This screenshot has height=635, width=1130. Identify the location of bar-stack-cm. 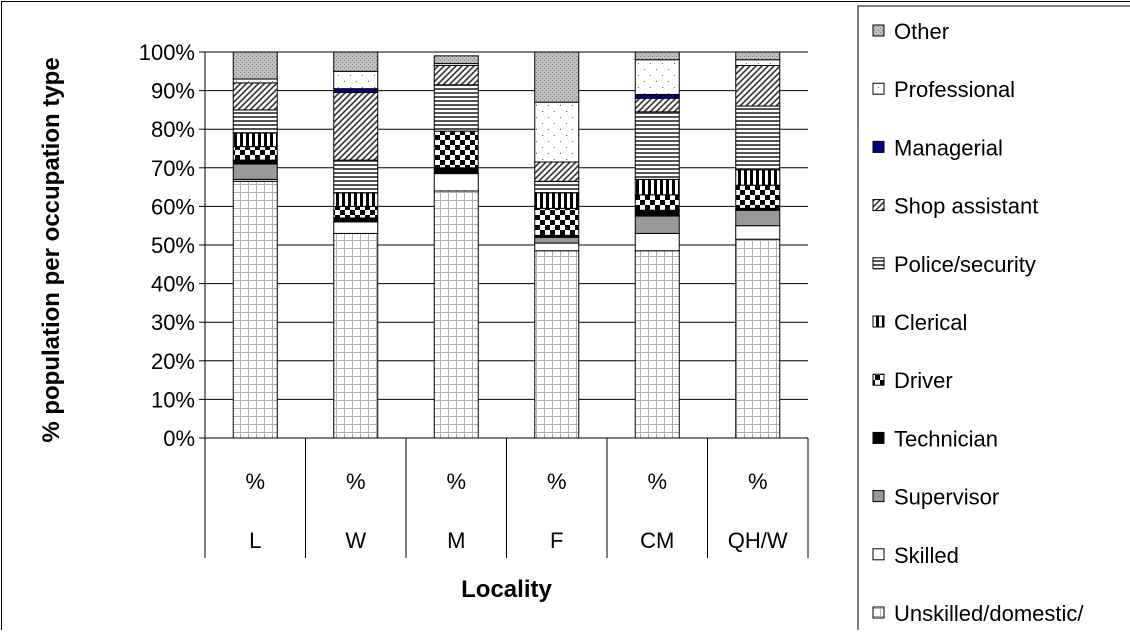
(657, 245).